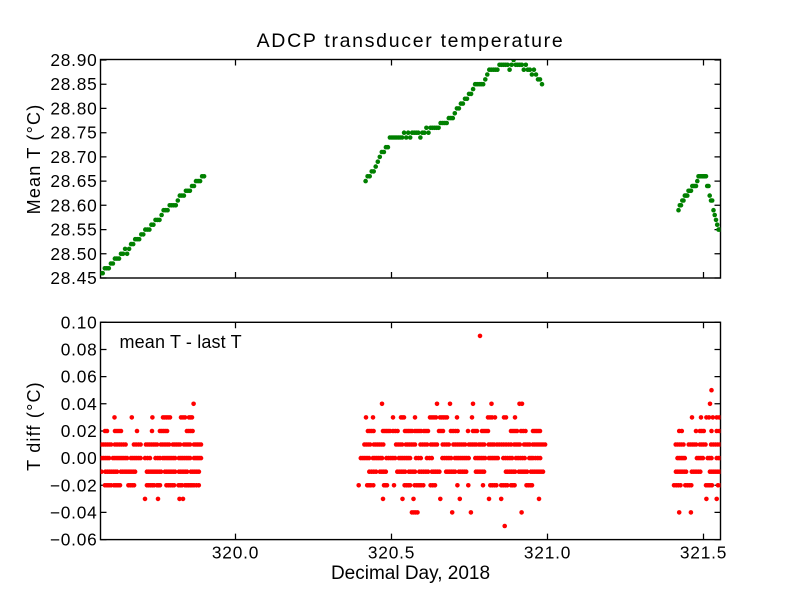  Describe the element at coordinates (181, 342) in the screenshot. I see `svg-text: mean T - last T` at that location.